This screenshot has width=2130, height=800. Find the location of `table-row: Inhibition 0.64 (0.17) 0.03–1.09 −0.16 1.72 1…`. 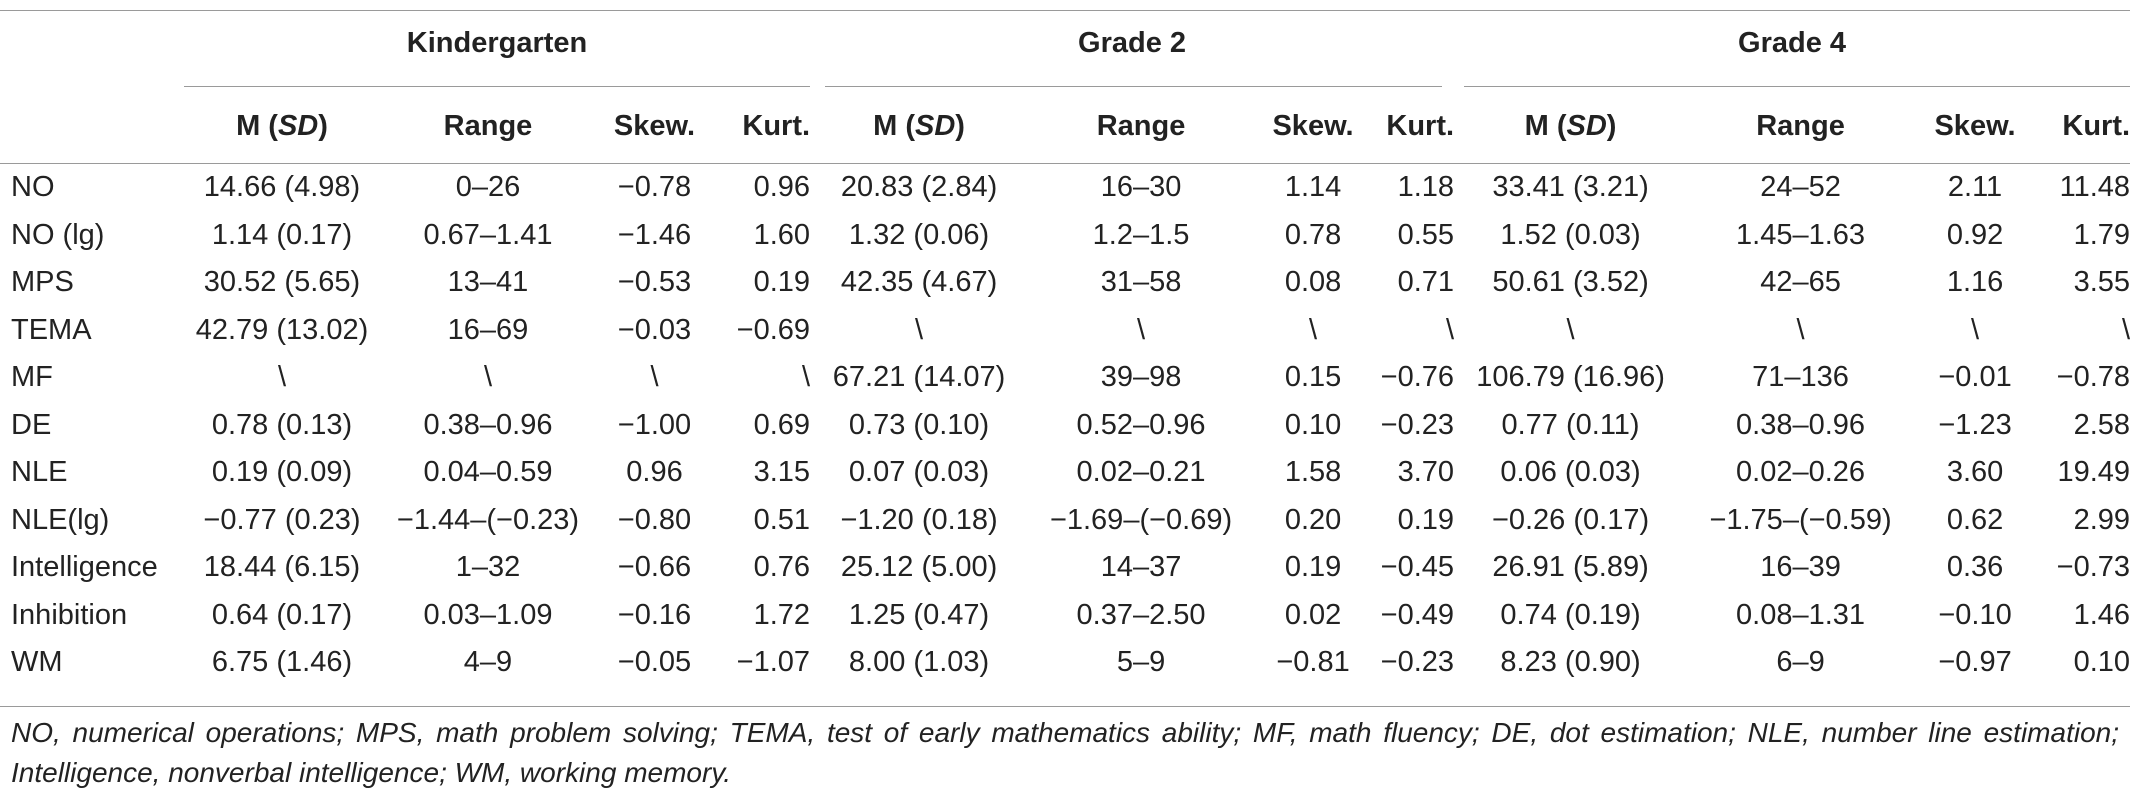

table-row: Inhibition 0.64 (0.17) 0.03–1.09 −0.16 1.72 1… is located at coordinates (1065, 616).